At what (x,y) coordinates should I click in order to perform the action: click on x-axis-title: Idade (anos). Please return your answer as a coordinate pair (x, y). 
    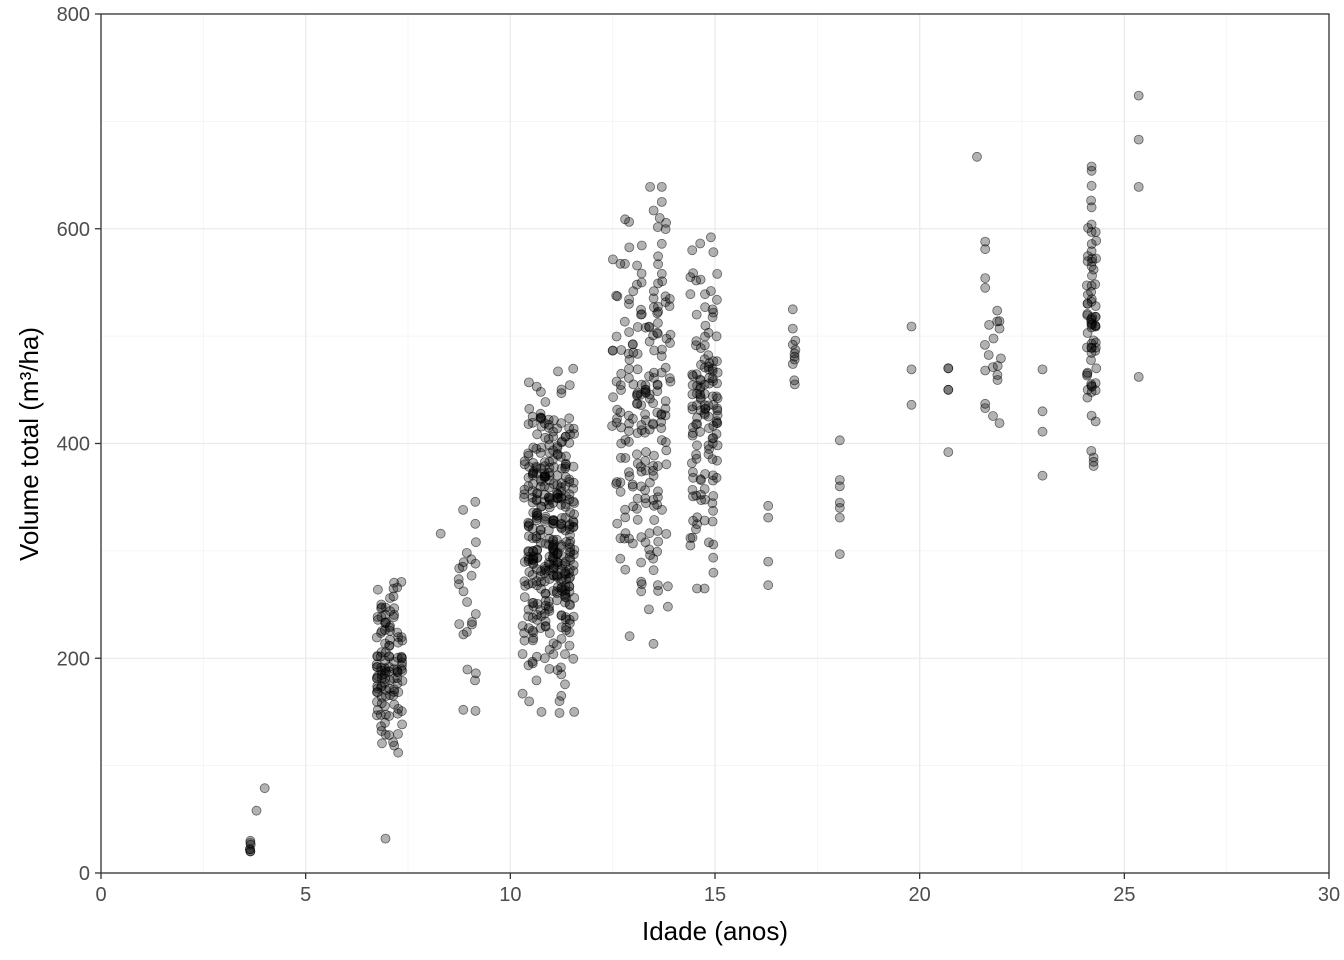
    Looking at the image, I should click on (715, 931).